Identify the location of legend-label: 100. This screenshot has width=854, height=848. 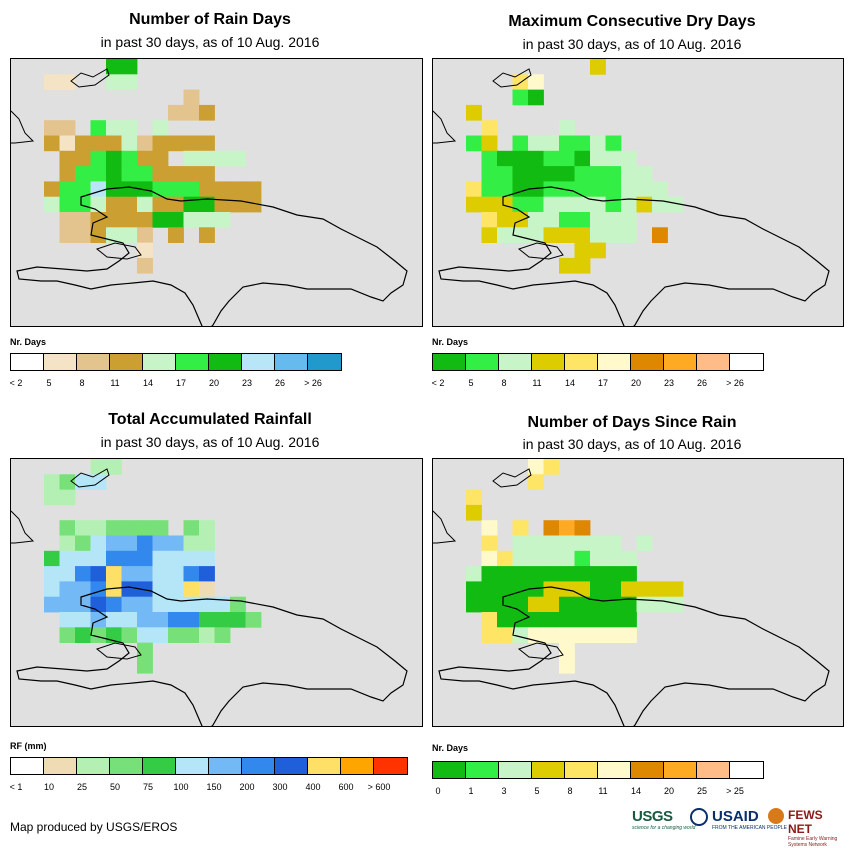
(181, 787).